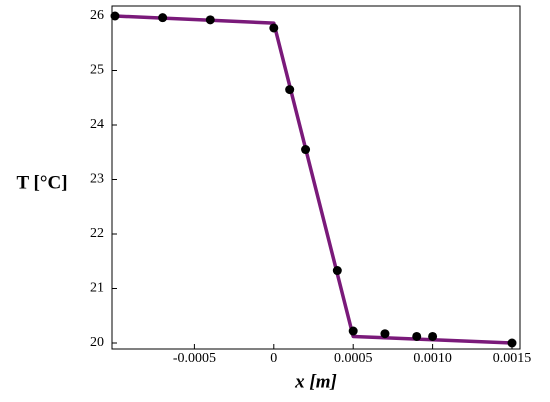  I want to click on y-tick-label: 22, so click(97, 233).